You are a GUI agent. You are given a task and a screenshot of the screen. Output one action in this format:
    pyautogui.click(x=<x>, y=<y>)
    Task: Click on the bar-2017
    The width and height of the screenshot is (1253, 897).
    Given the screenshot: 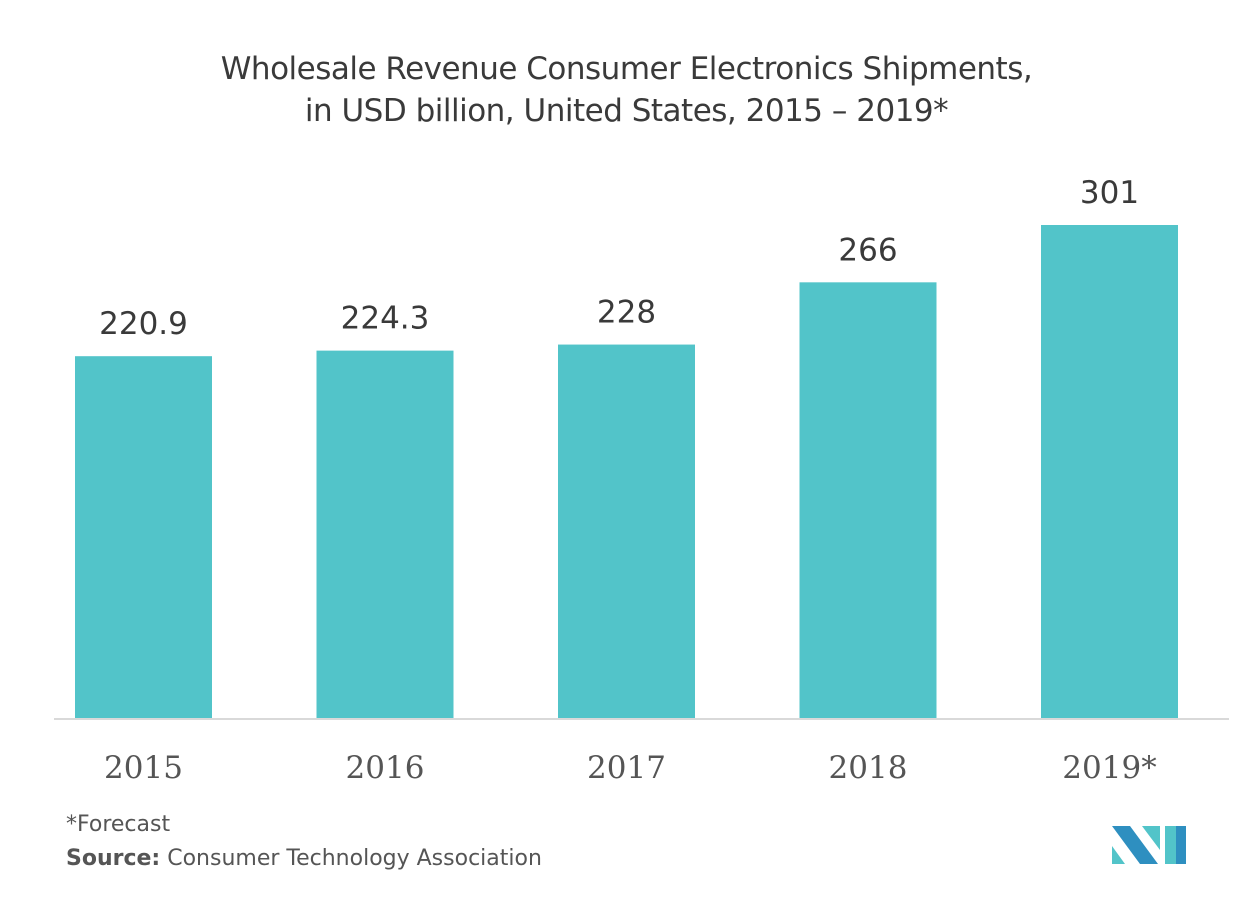 What is the action you would take?
    pyautogui.click(x=626, y=531)
    